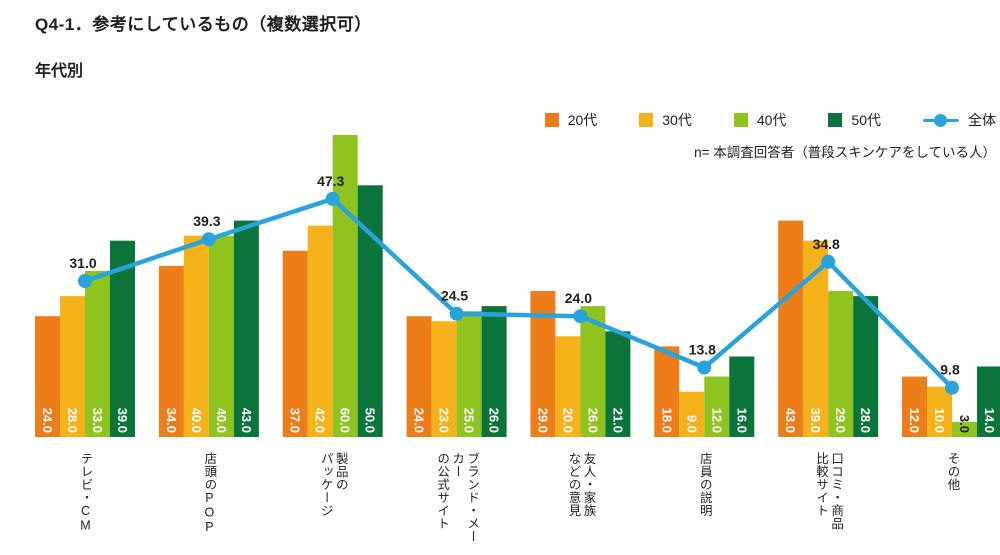  What do you see at coordinates (618, 384) in the screenshot?
I see `bar-age50-cat4` at bounding box center [618, 384].